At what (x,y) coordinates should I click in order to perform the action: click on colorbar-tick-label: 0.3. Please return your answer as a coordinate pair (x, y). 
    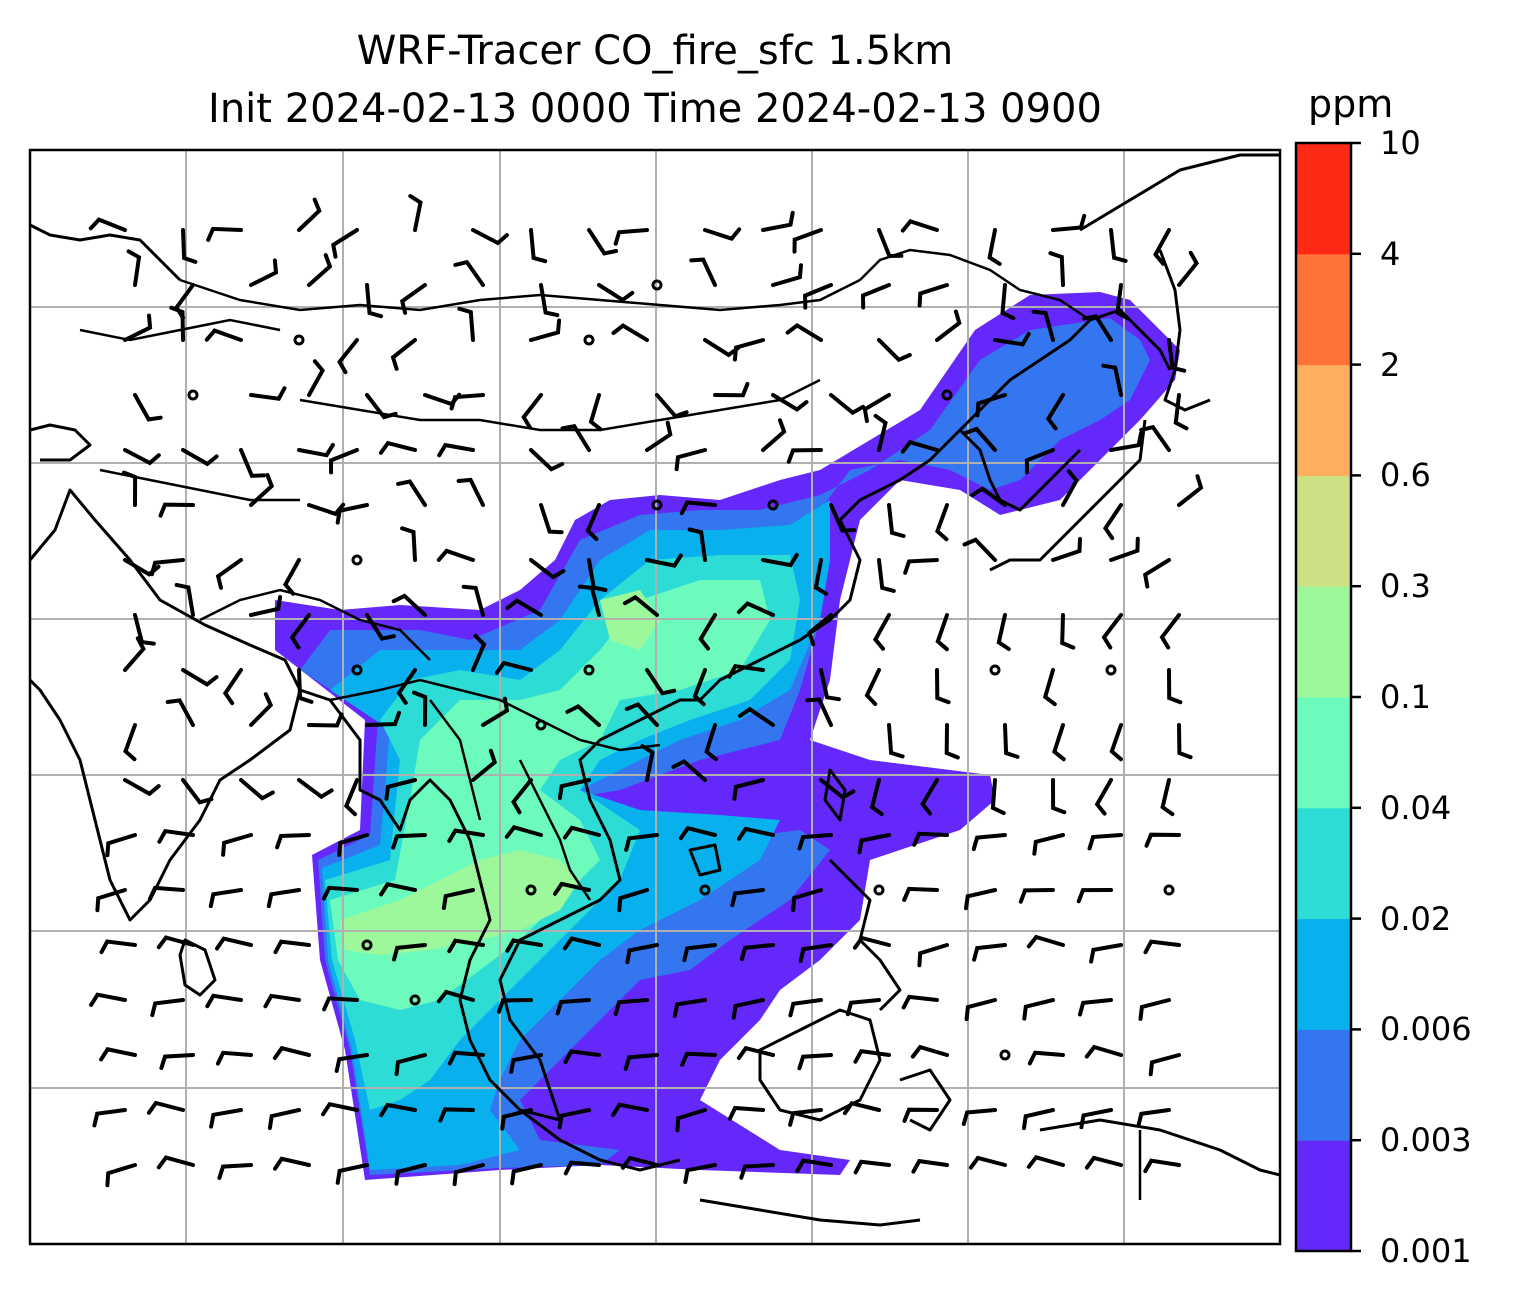
    Looking at the image, I should click on (1405, 586).